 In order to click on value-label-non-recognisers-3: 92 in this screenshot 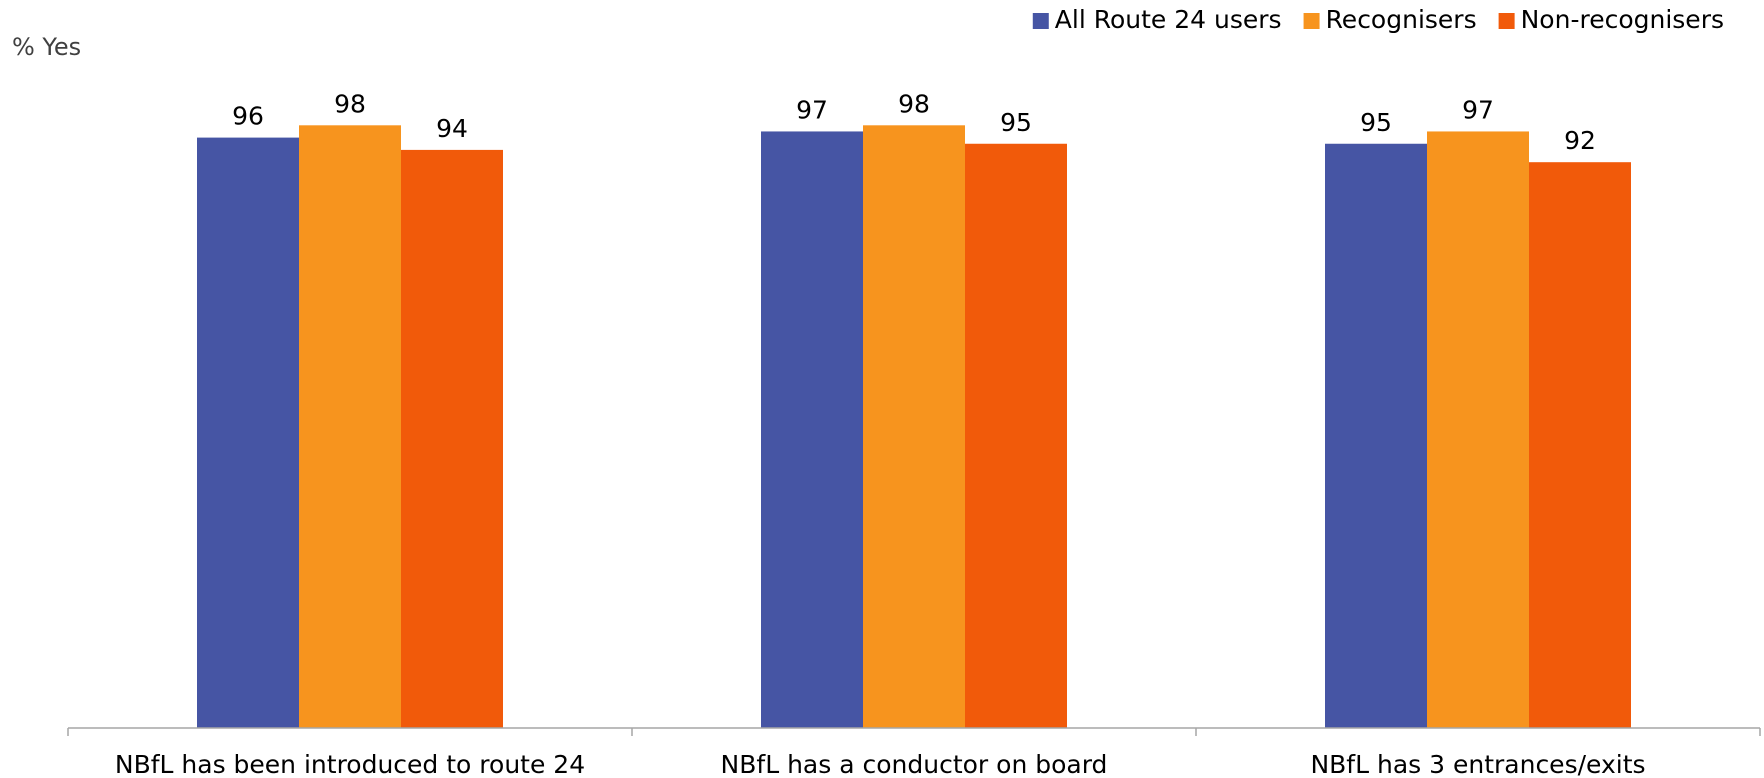, I will do `click(1580, 140)`.